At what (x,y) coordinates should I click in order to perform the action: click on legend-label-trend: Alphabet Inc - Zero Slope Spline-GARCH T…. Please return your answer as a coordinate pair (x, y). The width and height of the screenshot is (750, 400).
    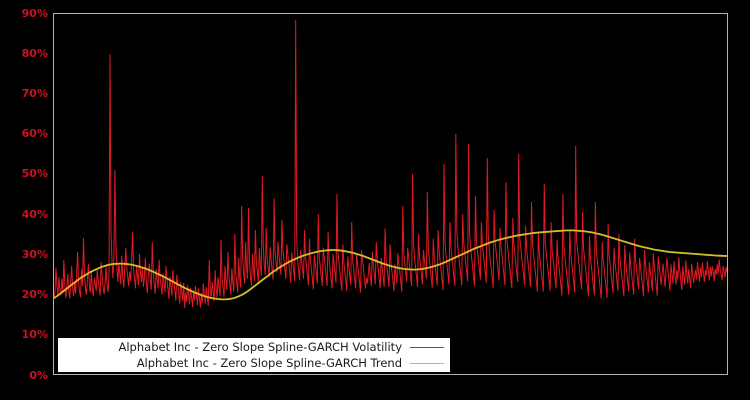
    Looking at the image, I should click on (269, 362).